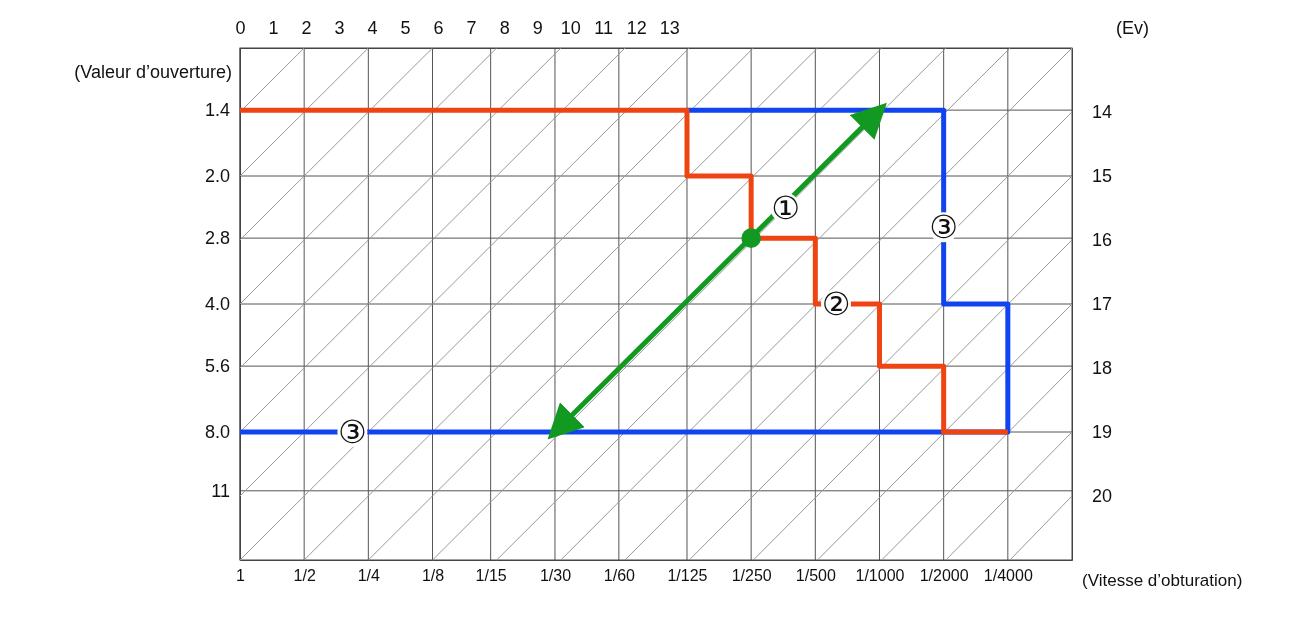 This screenshot has width=1304, height=624. Describe the element at coordinates (220, 491) in the screenshot. I see `y-tick-label: 11` at that location.